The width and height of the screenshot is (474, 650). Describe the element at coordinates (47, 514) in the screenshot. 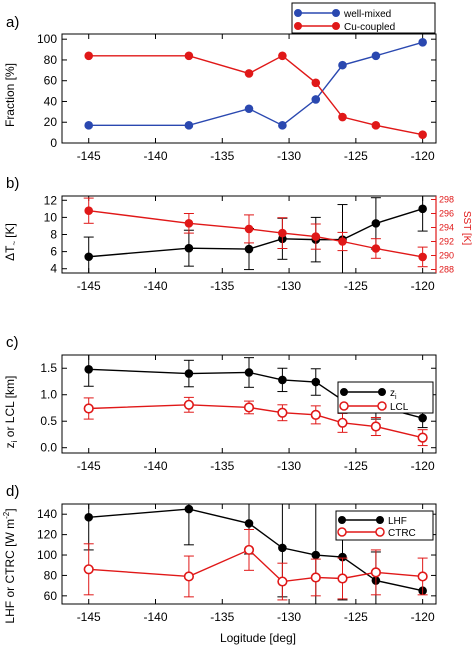

I see `panel-d-ytick-label: 140` at that location.